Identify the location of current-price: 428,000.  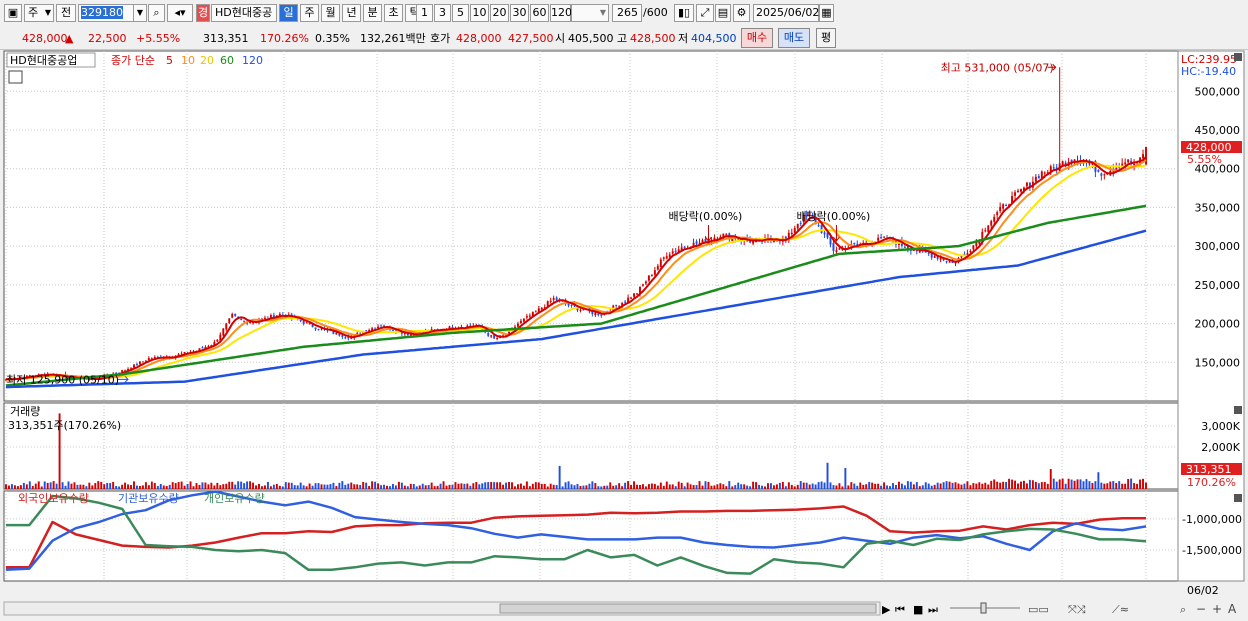
(45, 38).